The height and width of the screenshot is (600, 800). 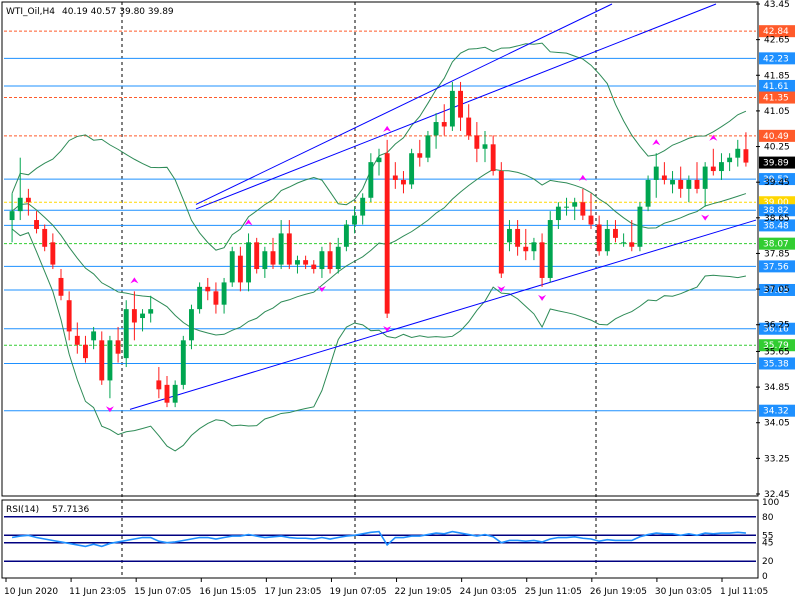 I want to click on level-label: 40.49, so click(x=776, y=137).